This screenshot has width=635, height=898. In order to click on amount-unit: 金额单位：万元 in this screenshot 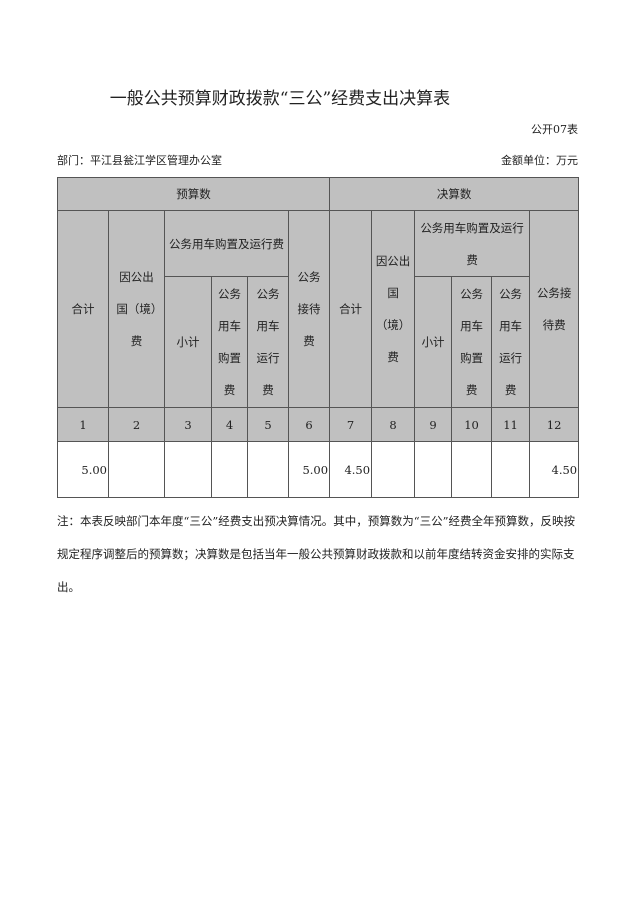, I will do `click(539, 160)`.